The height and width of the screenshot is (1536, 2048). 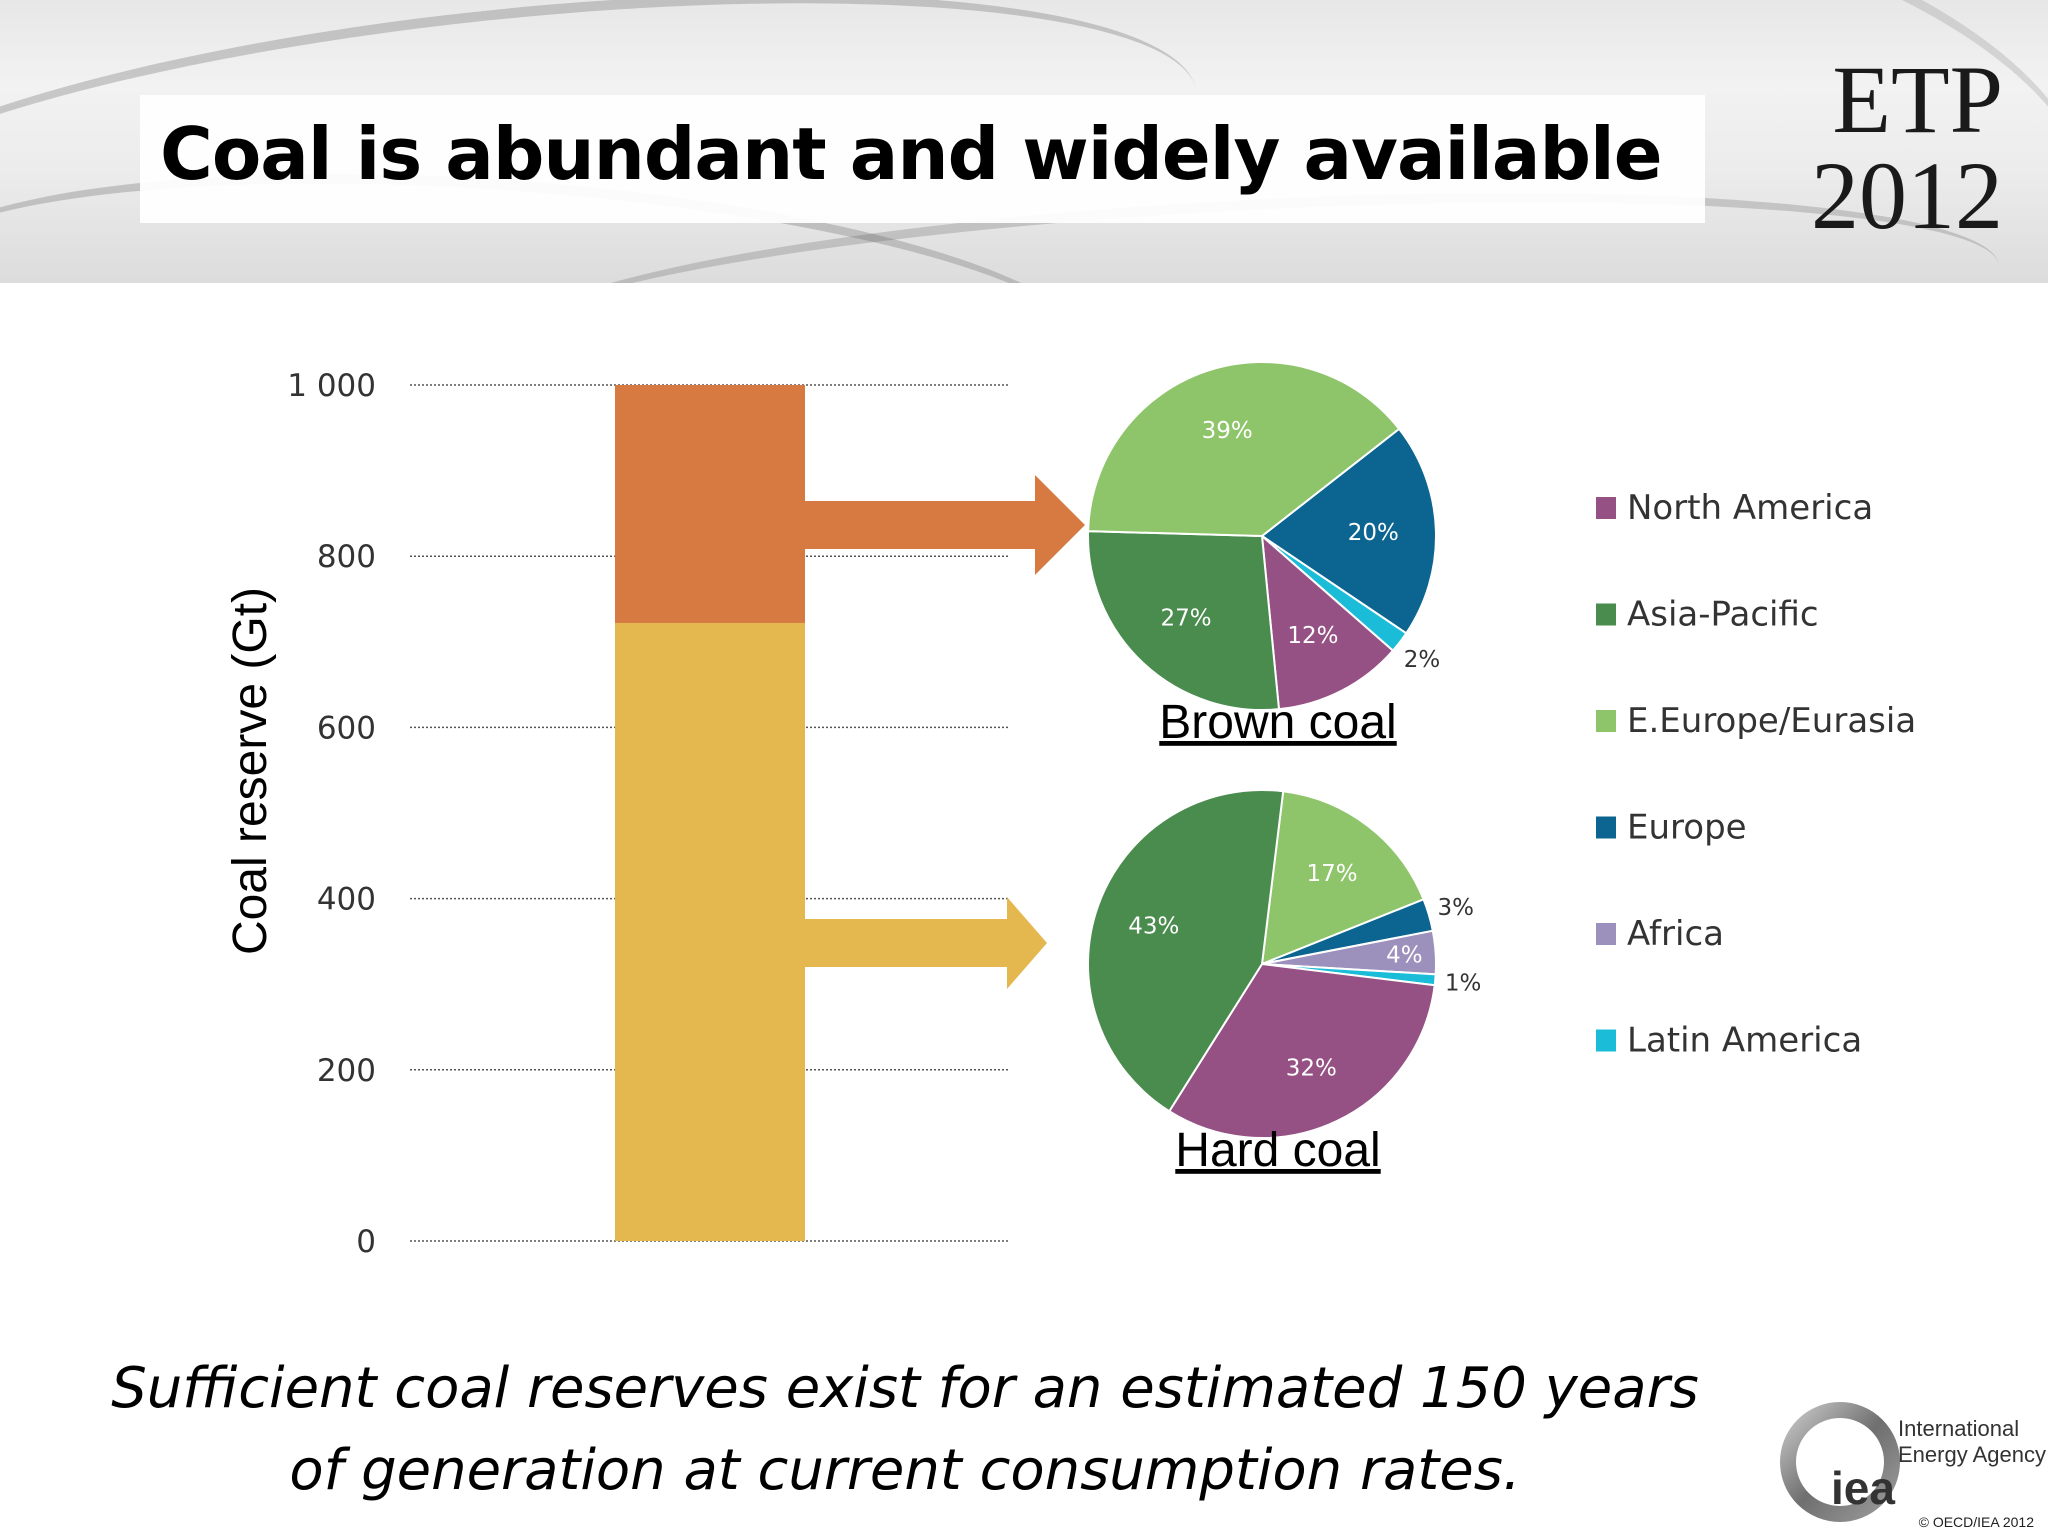 What do you see at coordinates (1404, 956) in the screenshot?
I see `hard-coal-label-africa: 4%` at bounding box center [1404, 956].